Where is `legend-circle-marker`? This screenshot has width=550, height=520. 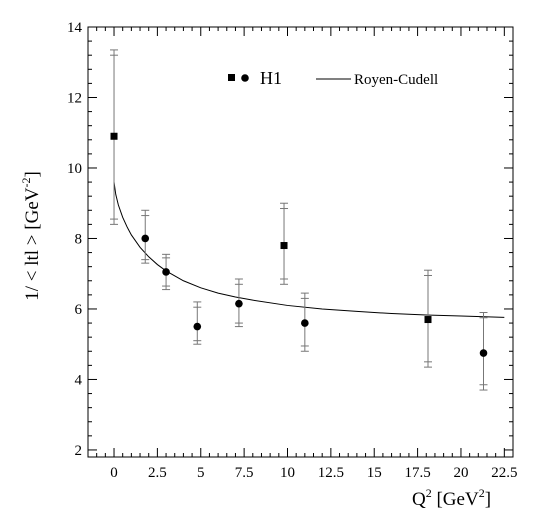 legend-circle-marker is located at coordinates (245, 78).